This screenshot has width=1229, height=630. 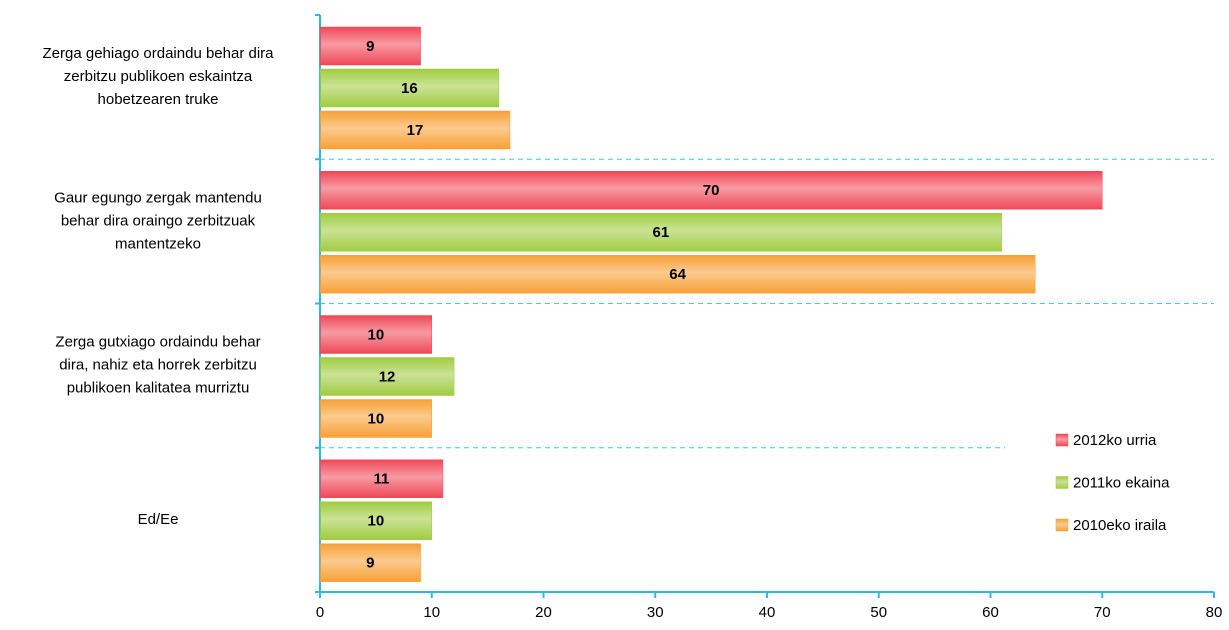 I want to click on category-line: dira, nahiz eta horrek zerbitzu, so click(x=158, y=365).